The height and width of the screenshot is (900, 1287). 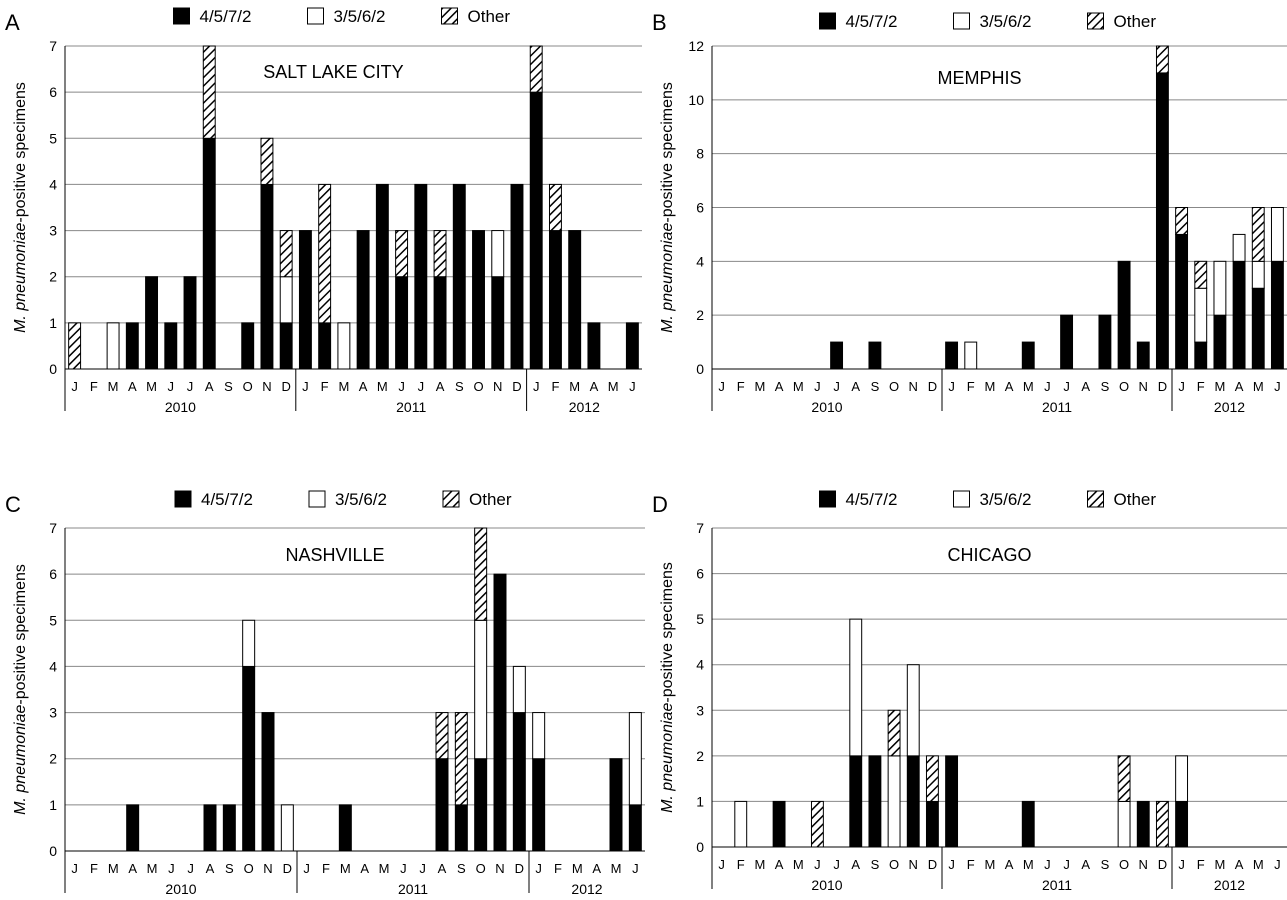 I want to click on chart-title: NASHVILLE, so click(x=334, y=555).